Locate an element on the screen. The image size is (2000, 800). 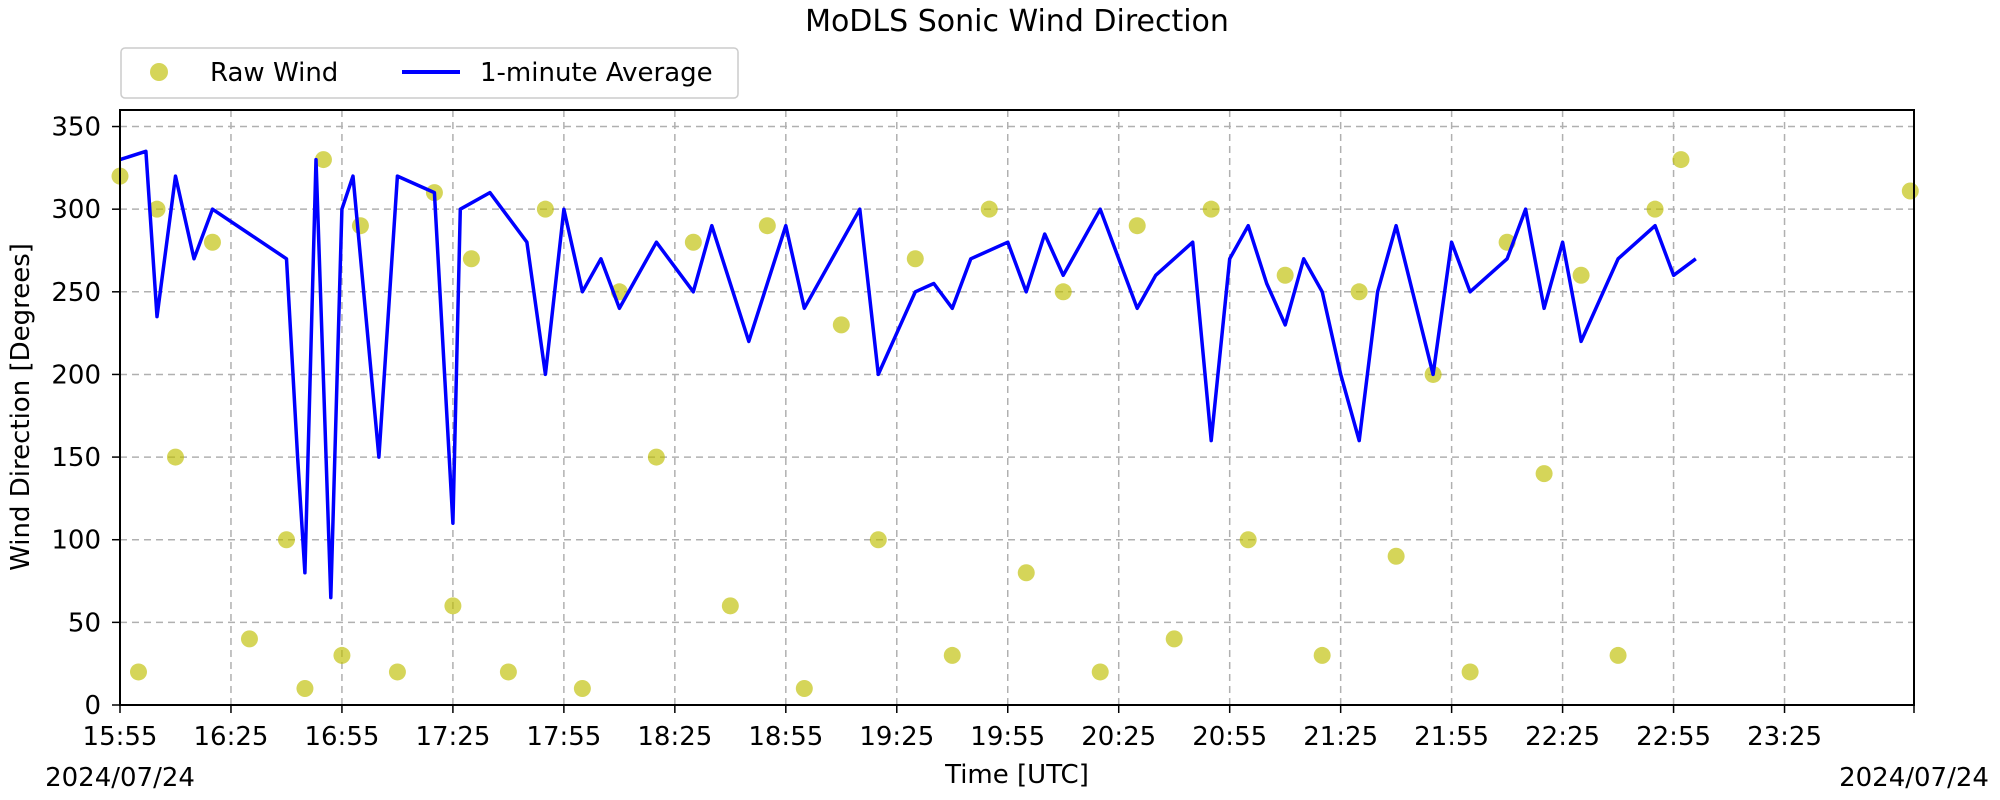
date-right-label: 2024/07/24 is located at coordinates (1914, 778).